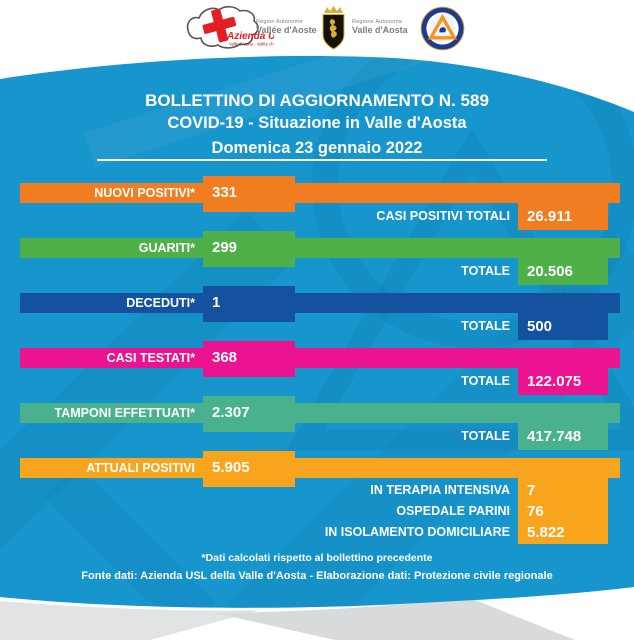 Image resolution: width=634 pixels, height=640 pixels. What do you see at coordinates (417, 532) in the screenshot?
I see `breakdown-label-isolamento-domiciliare: IN ISOLAMENTO DOMICILIARE` at bounding box center [417, 532].